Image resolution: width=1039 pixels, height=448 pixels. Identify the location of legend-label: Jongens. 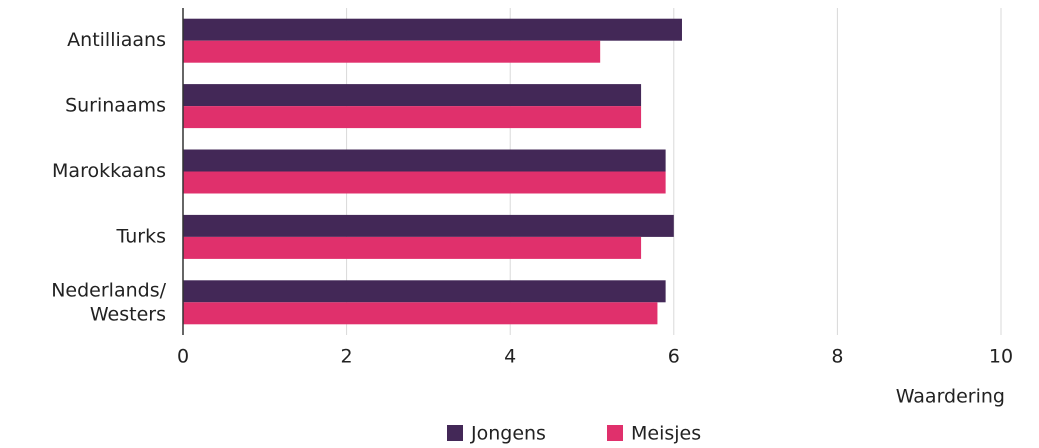
(508, 434).